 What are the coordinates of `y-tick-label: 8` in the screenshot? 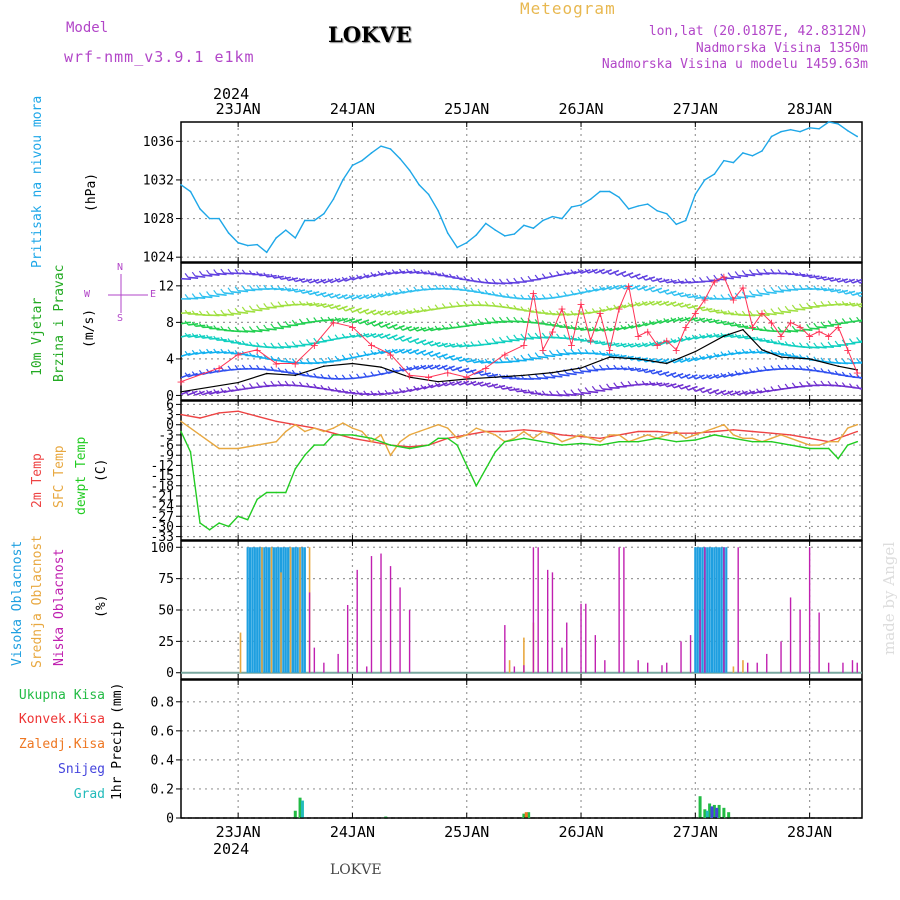 It's located at (170, 323).